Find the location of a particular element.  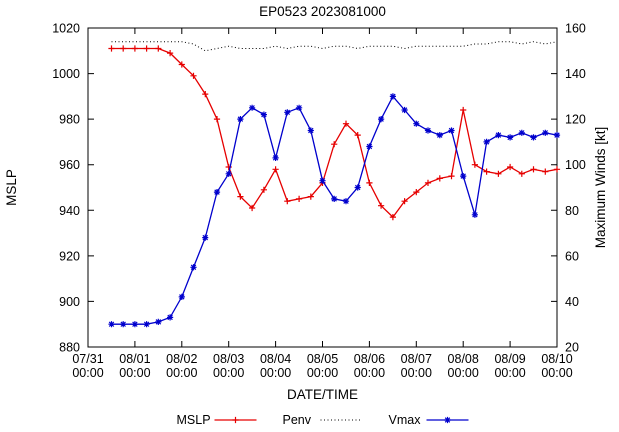

y2-tick-label: 80 is located at coordinates (572, 211).